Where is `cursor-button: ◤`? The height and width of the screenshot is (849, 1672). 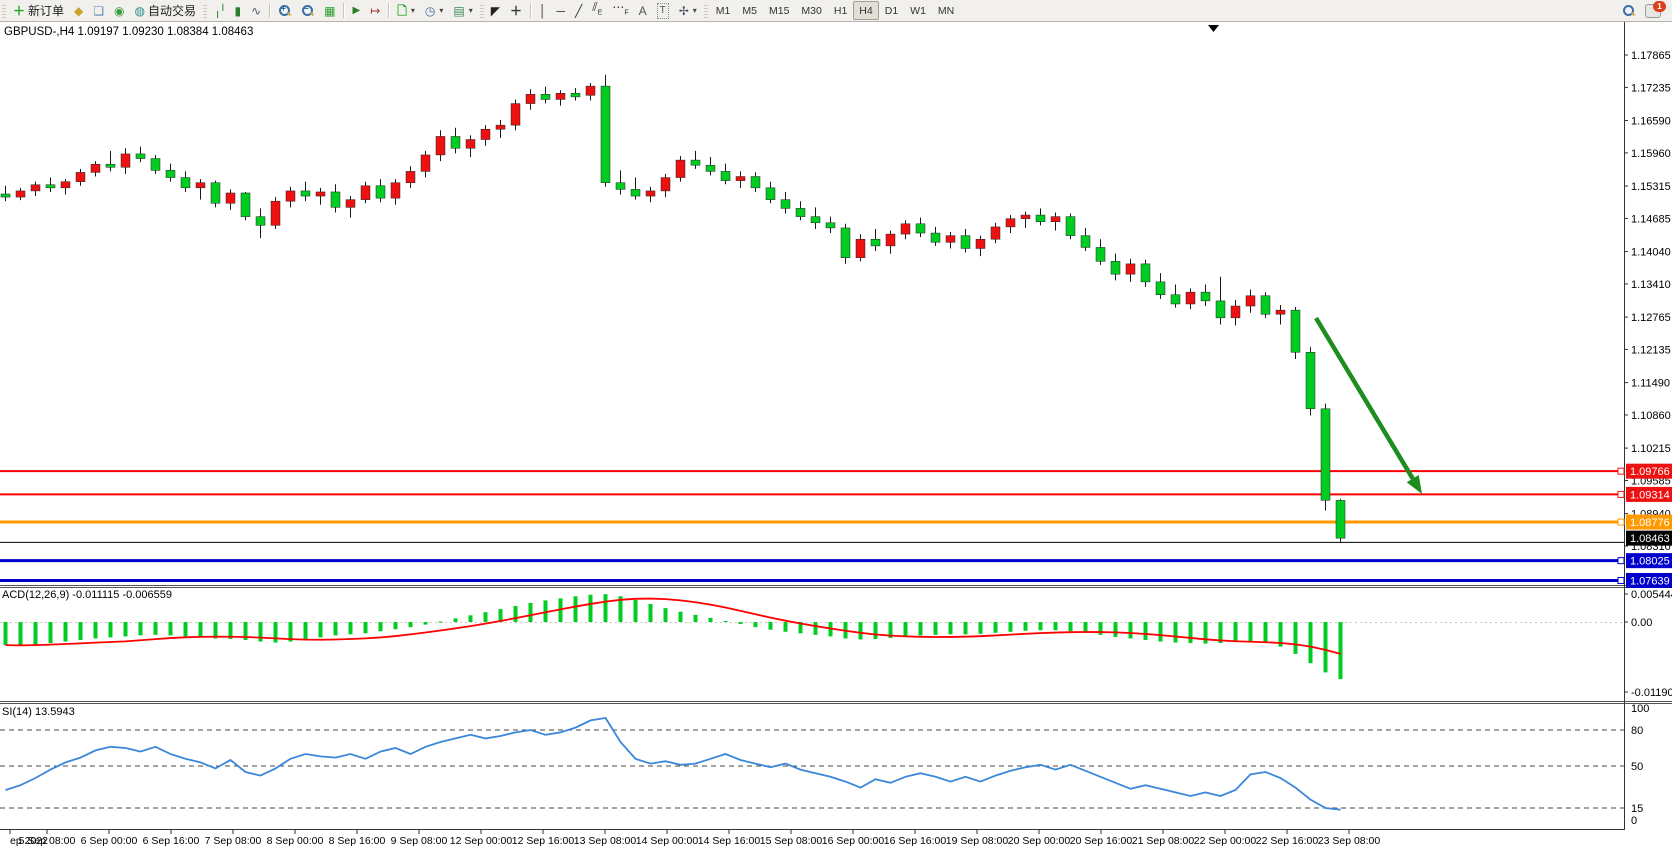 cursor-button: ◤ is located at coordinates (495, 10).